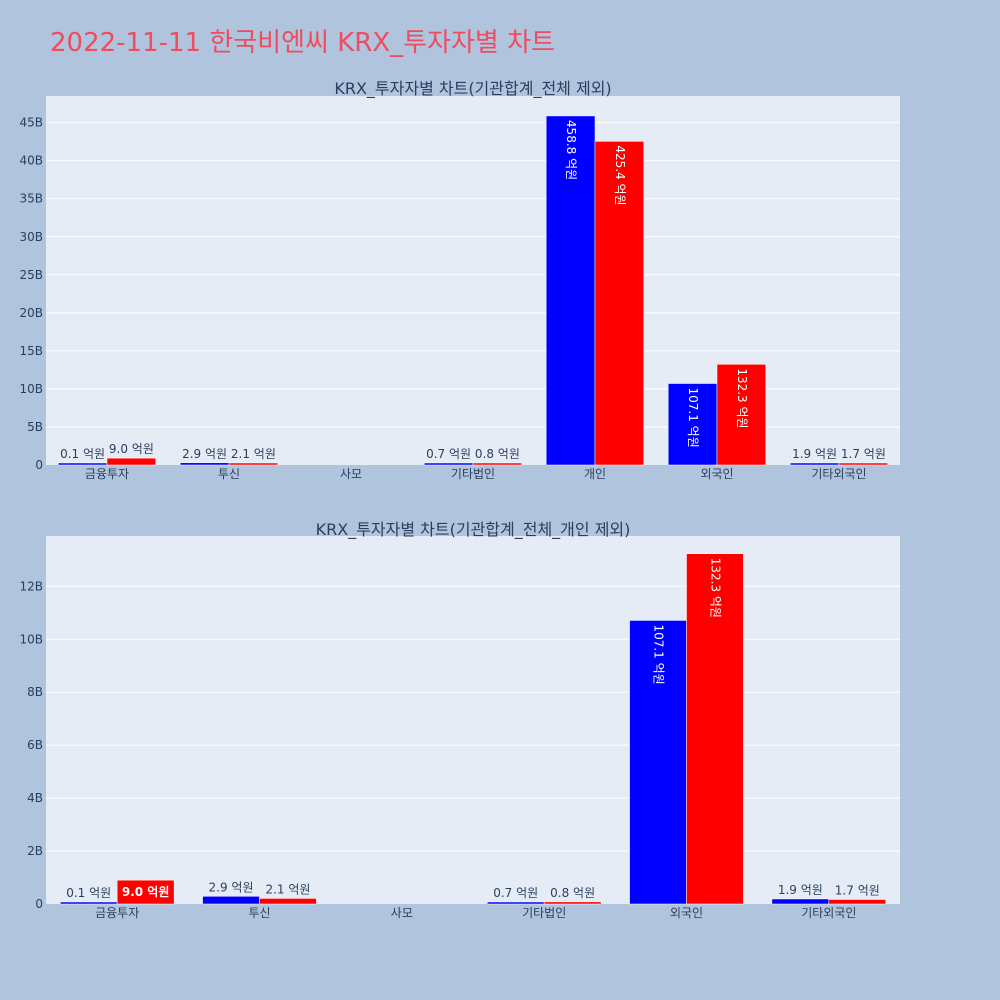 The height and width of the screenshot is (1000, 1000). I want to click on page-title: 2022-11-11 한국비엔씨 KRX_투자자별 차트, so click(302, 43).